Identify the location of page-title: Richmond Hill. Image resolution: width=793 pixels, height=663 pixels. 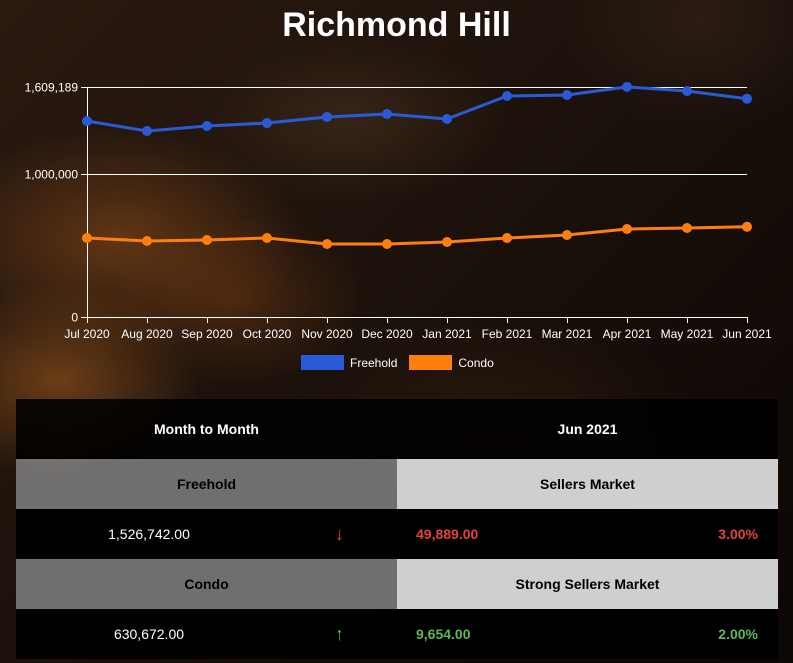
(396, 25).